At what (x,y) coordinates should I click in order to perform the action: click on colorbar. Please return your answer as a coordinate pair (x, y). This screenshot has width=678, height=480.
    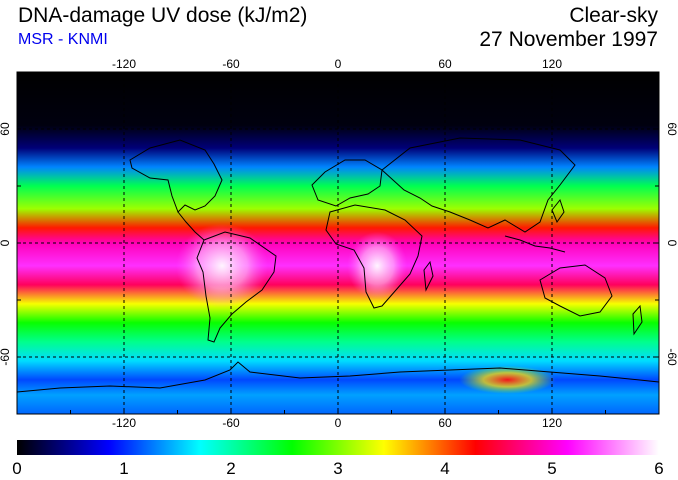
    Looking at the image, I should click on (338, 447).